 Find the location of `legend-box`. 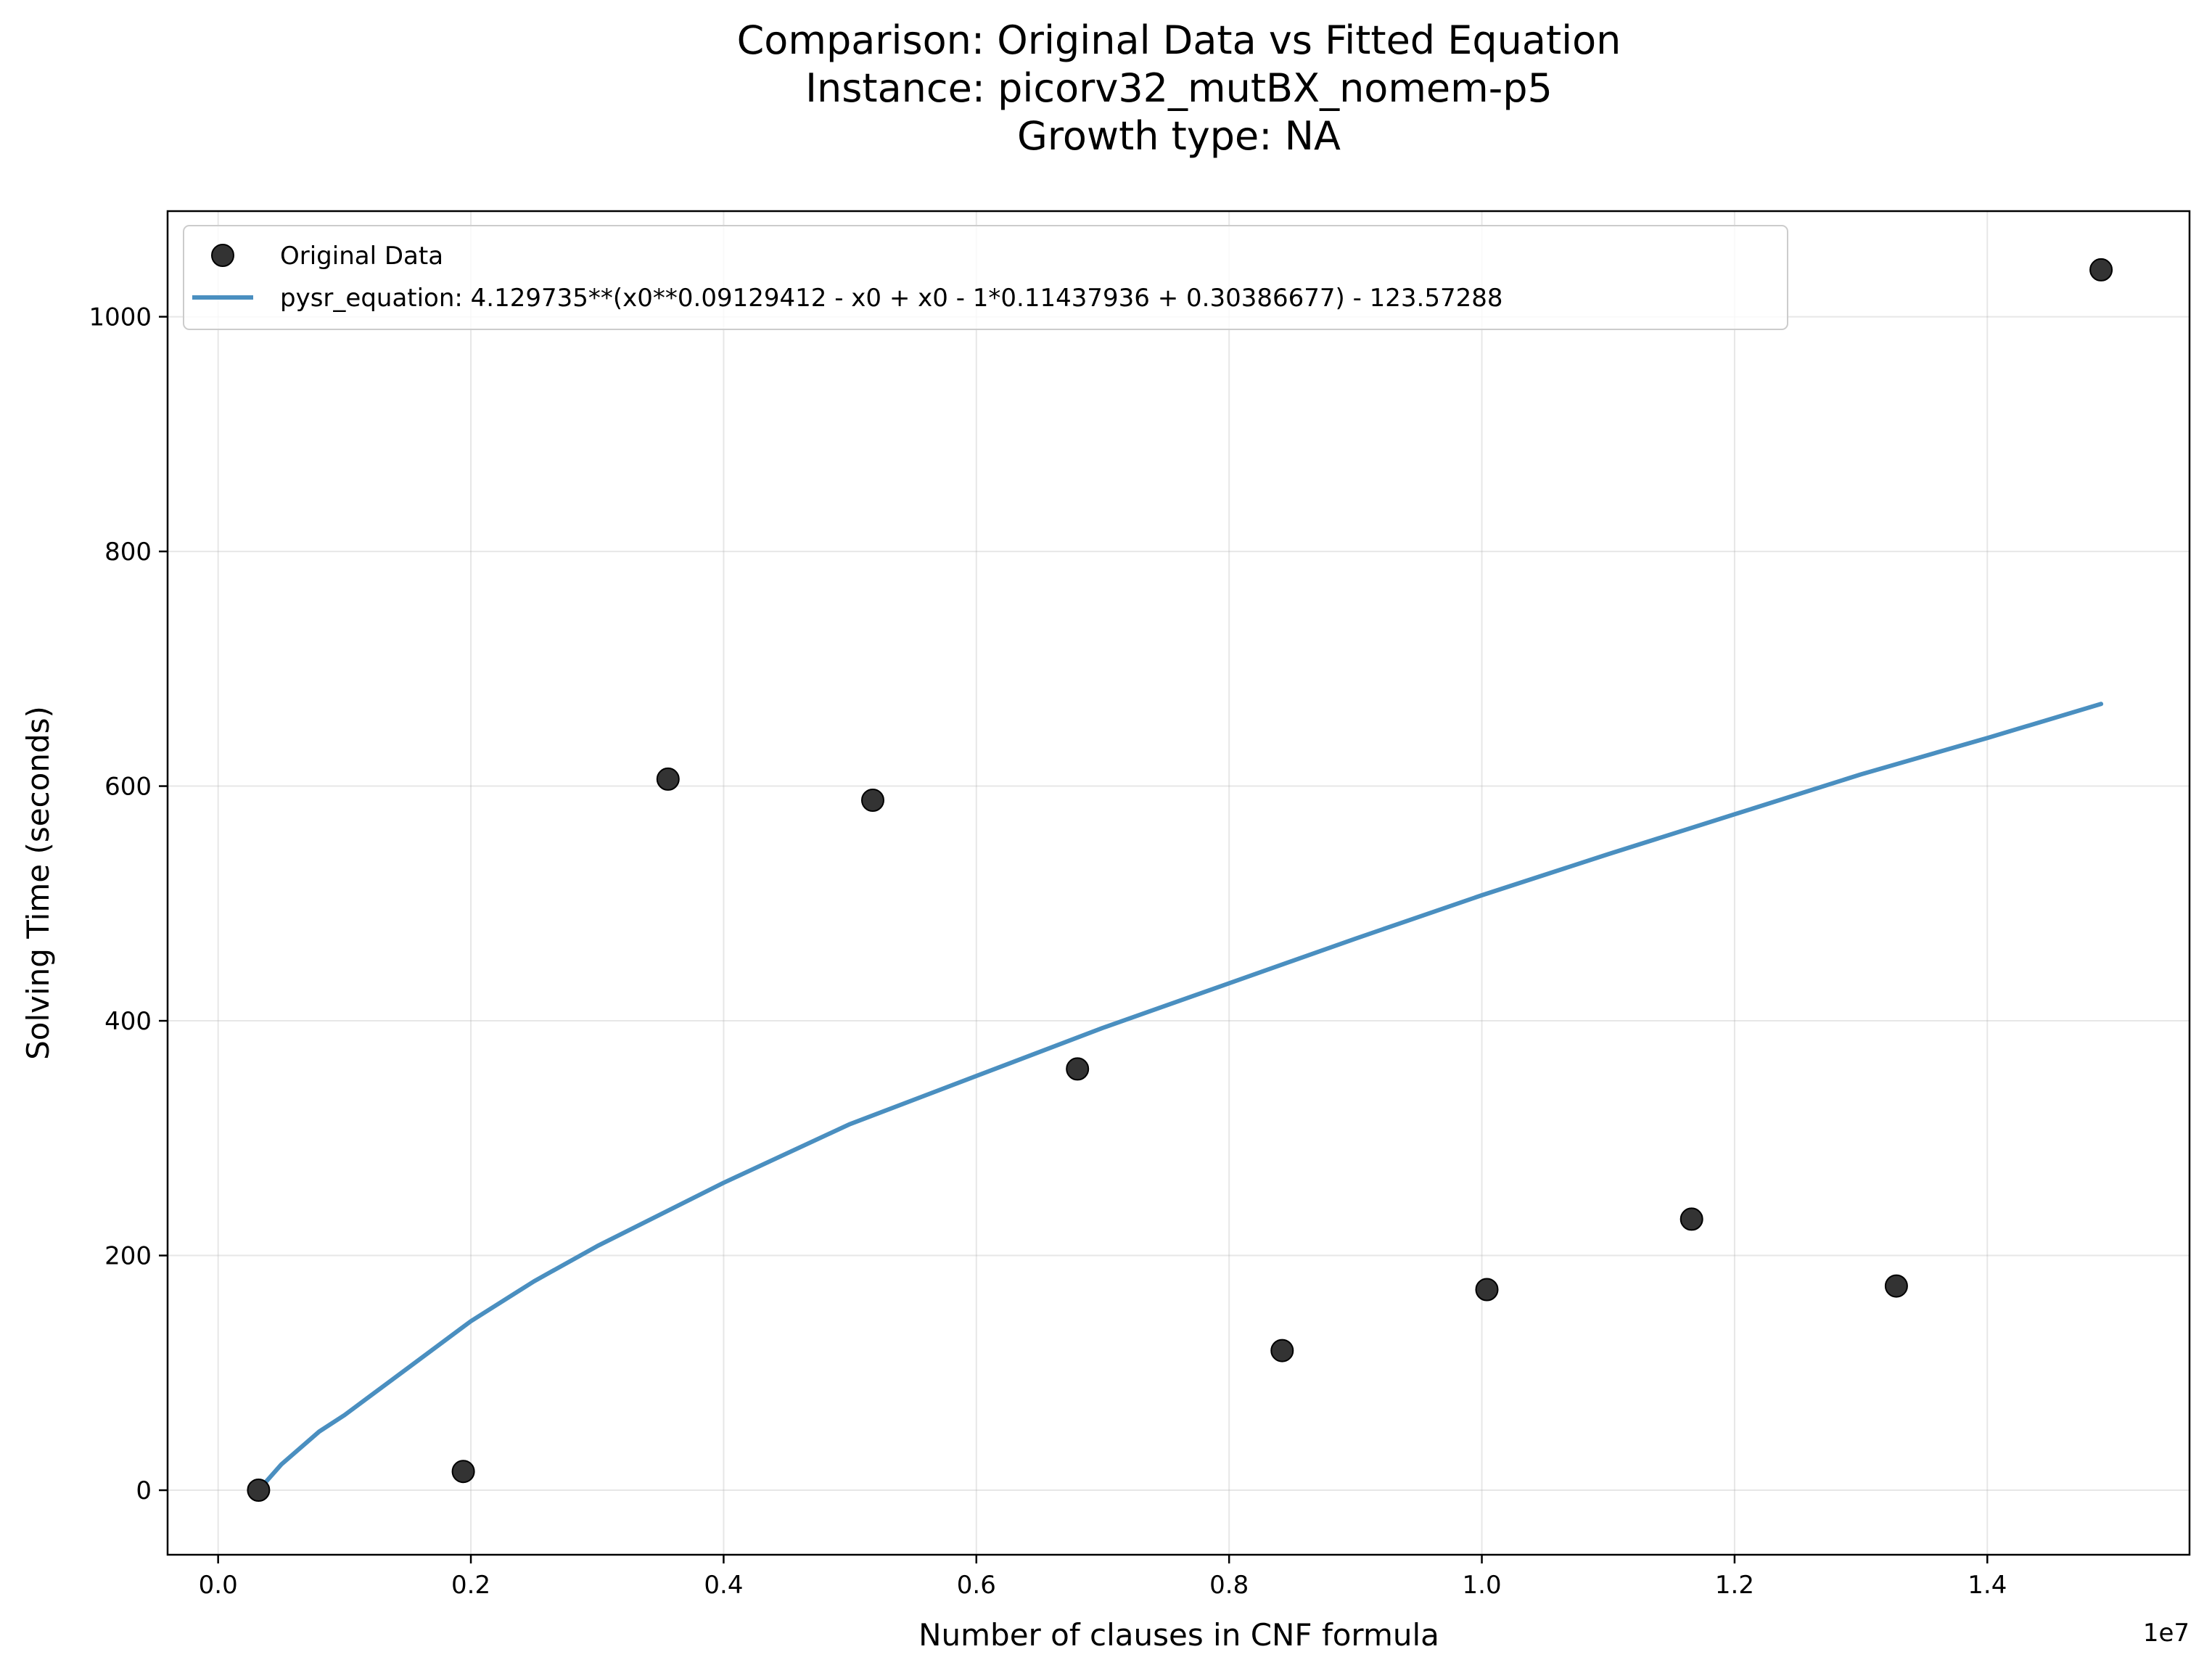

legend-box is located at coordinates (985, 277).